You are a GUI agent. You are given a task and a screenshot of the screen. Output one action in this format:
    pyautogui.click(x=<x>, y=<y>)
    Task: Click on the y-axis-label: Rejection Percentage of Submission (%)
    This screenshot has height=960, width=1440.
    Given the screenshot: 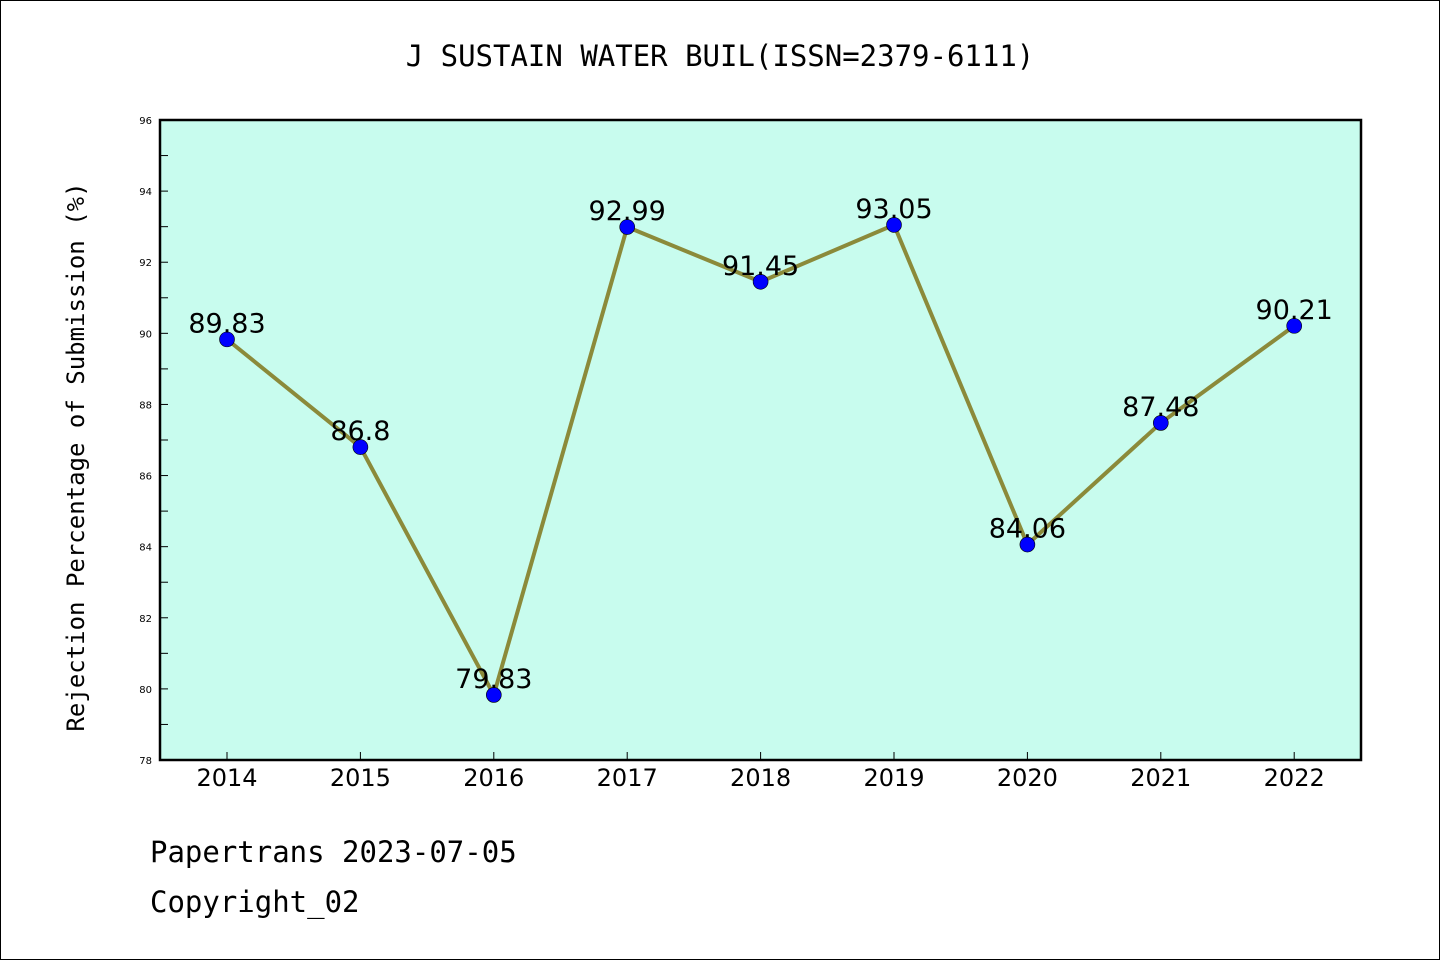 What is the action you would take?
    pyautogui.click(x=76, y=456)
    